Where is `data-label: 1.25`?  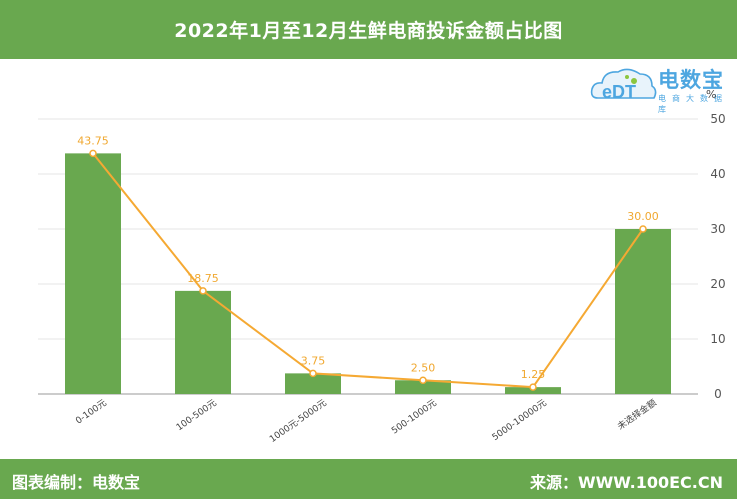 data-label: 1.25 is located at coordinates (533, 374).